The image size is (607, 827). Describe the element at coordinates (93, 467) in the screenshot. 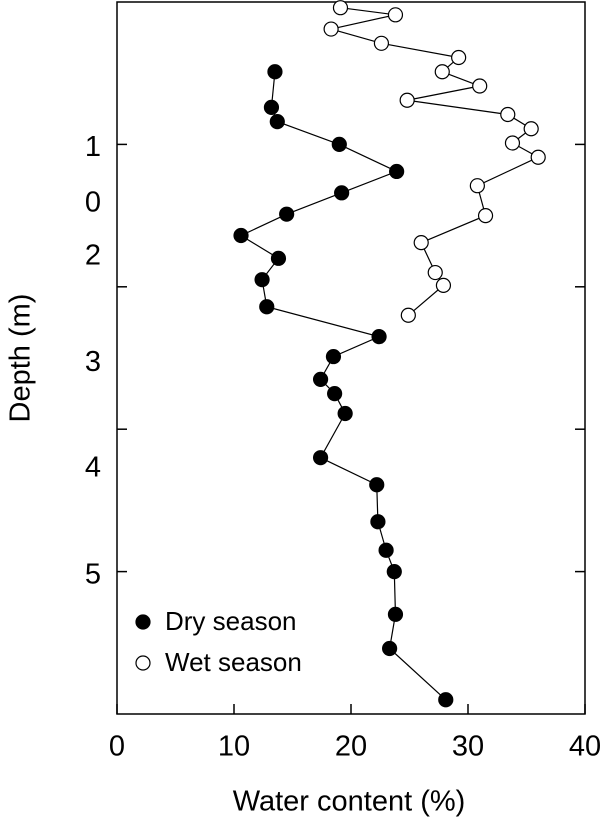

I see `y-tick-label: 4` at that location.